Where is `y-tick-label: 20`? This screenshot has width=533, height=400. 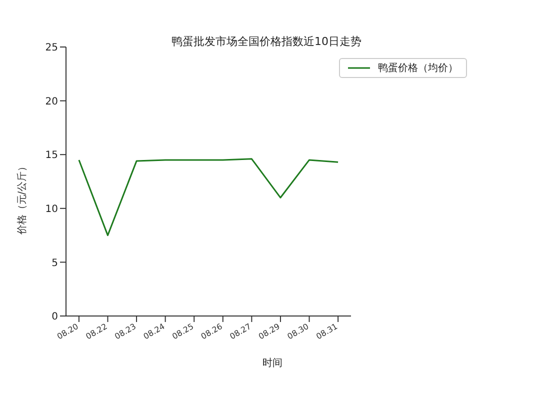
y-tick-label: 20 is located at coordinates (51, 102).